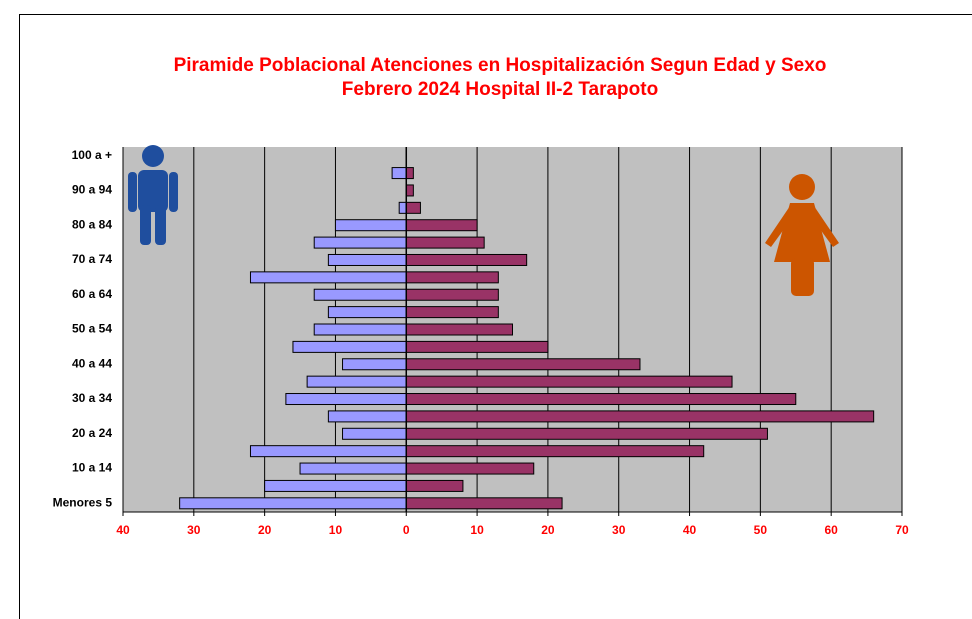 The height and width of the screenshot is (619, 972). I want to click on y-tick-label: 10 a 14, so click(92, 468).